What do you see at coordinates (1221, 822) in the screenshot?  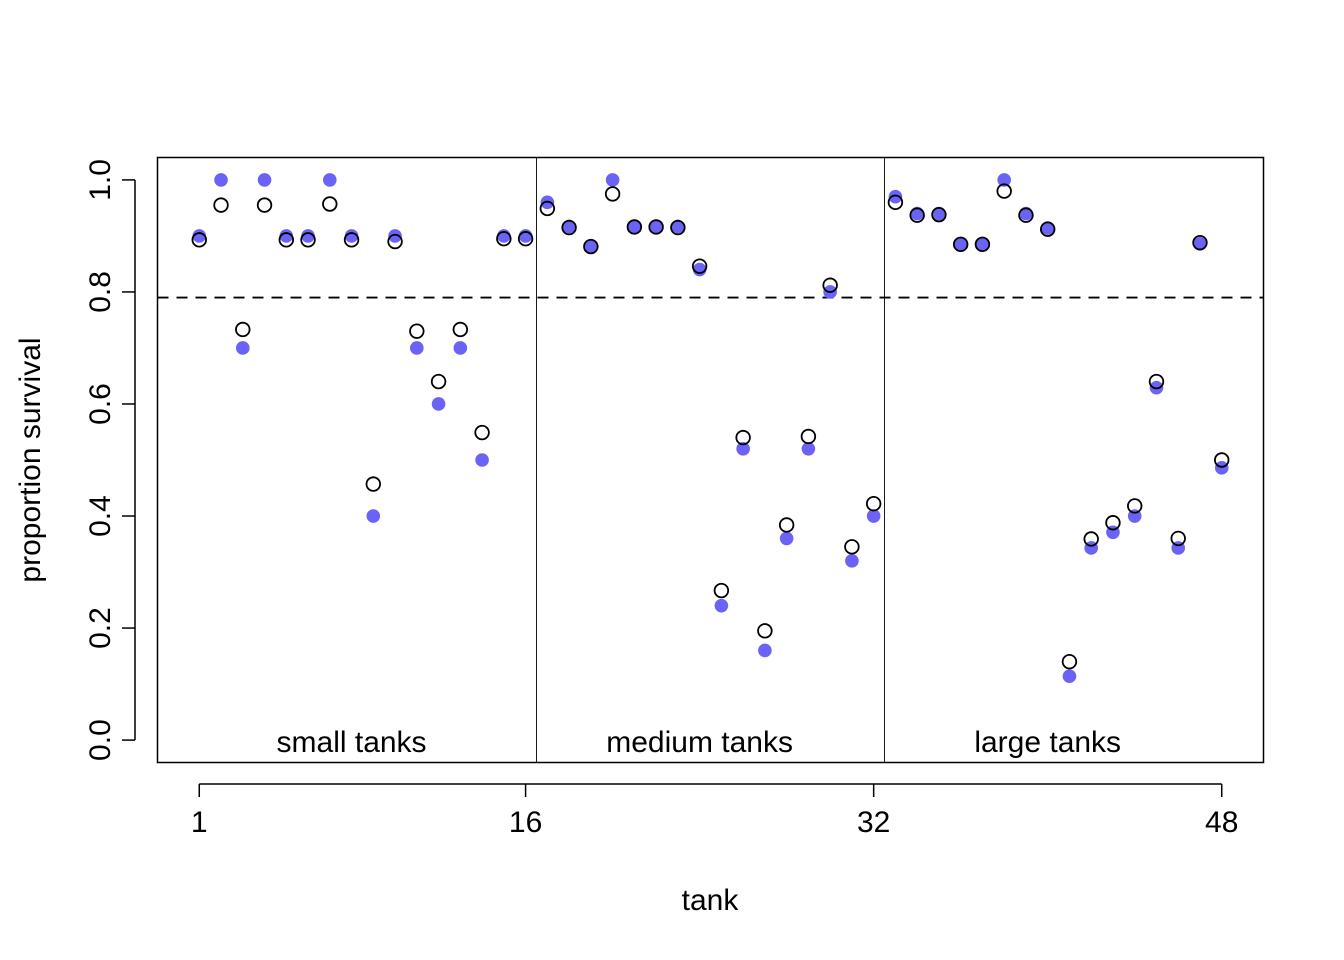 I see `x-tick-label: 48` at bounding box center [1221, 822].